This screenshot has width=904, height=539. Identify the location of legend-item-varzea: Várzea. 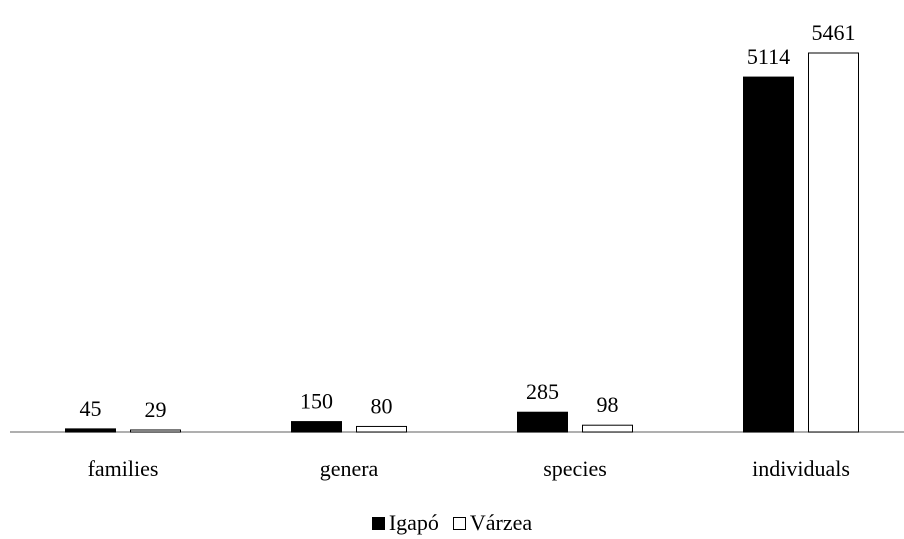
(492, 523).